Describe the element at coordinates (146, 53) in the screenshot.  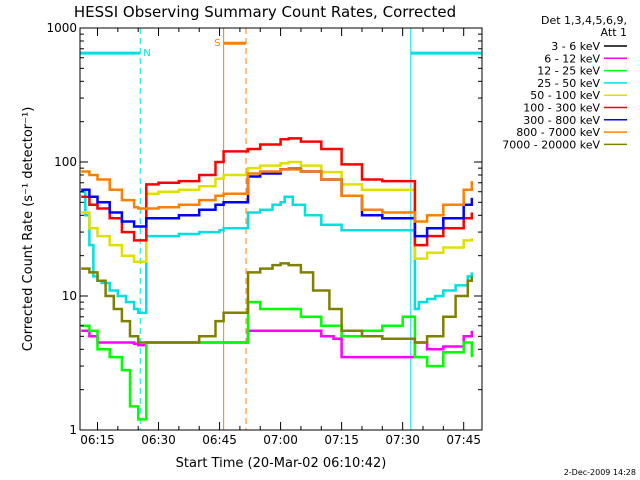
I see `night-interval-label: N` at that location.